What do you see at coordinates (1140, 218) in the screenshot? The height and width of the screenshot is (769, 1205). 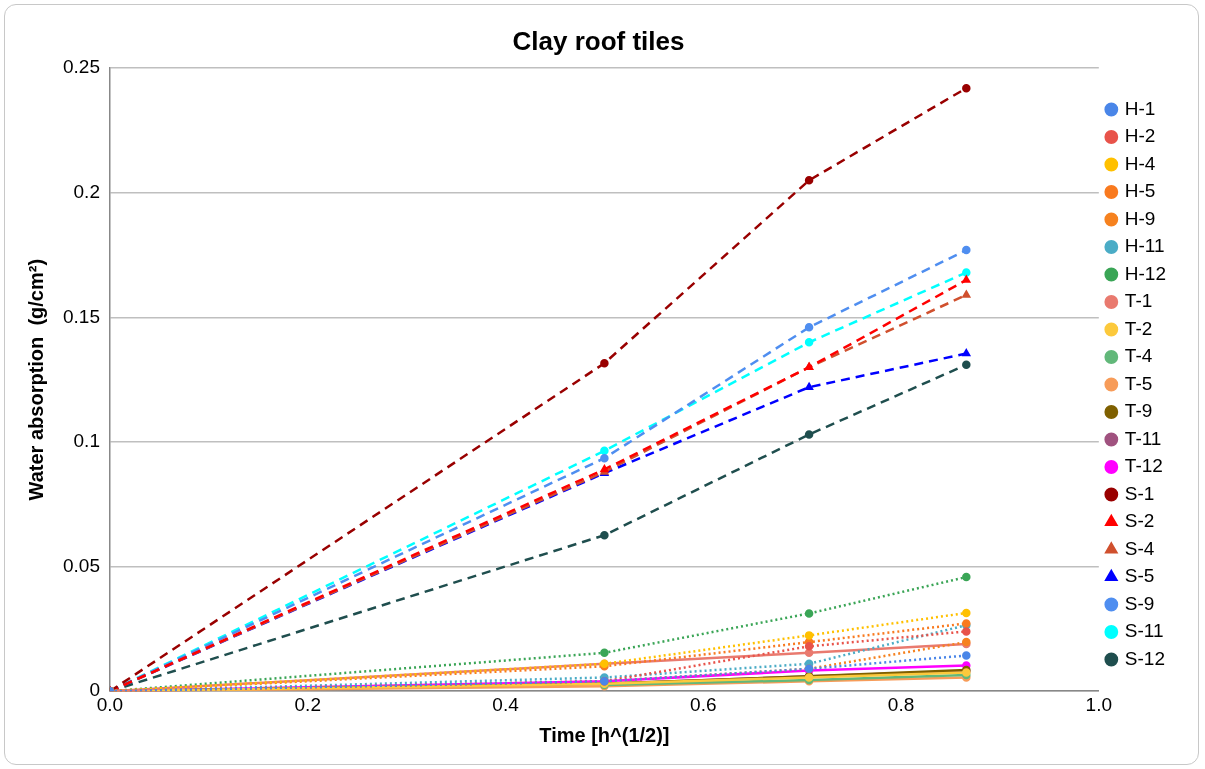 I see `legend-label: H-9` at bounding box center [1140, 218].